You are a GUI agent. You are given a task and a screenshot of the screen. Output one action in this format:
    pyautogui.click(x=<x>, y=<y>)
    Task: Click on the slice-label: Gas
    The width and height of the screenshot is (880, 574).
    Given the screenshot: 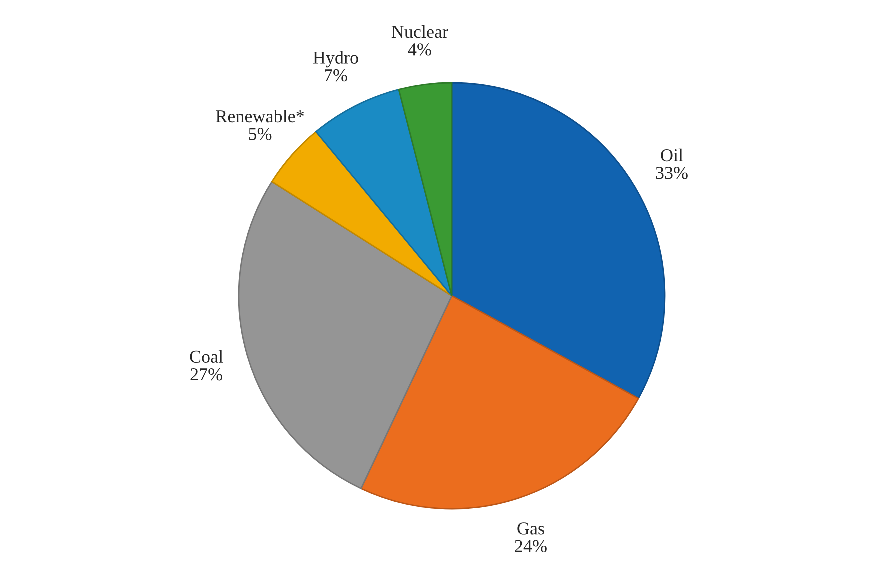 What is the action you would take?
    pyautogui.click(x=531, y=528)
    